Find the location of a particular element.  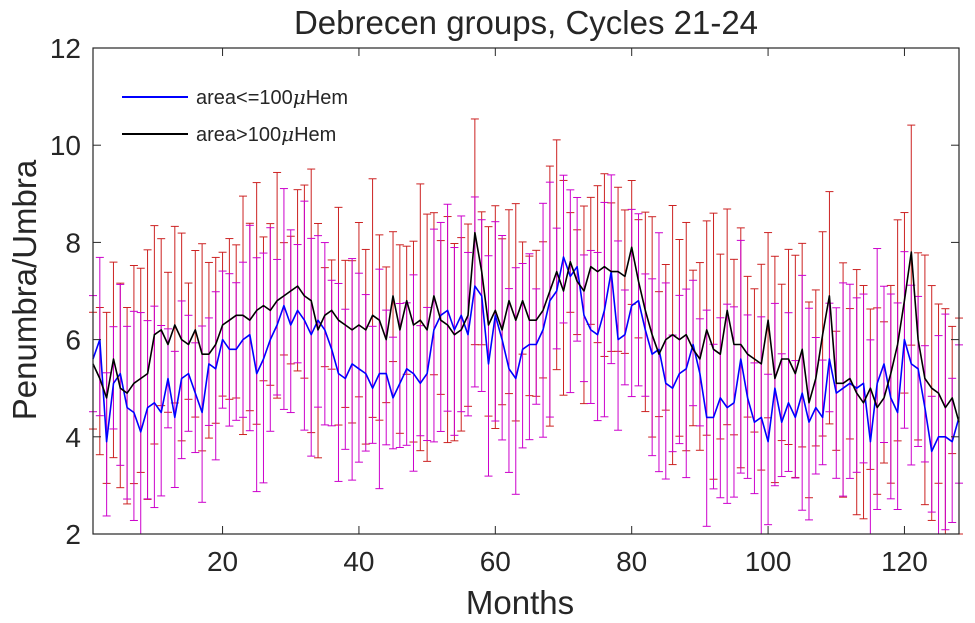

y-tick-label: 12 is located at coordinates (65, 48).